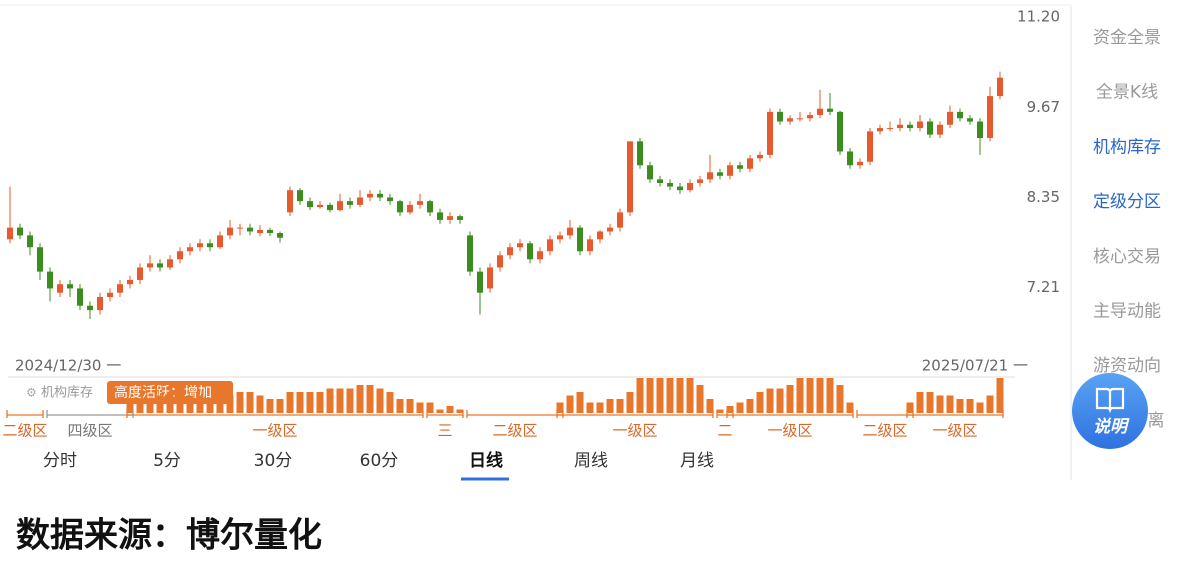  What do you see at coordinates (379, 461) in the screenshot?
I see `timeframe-tab: 60分` at bounding box center [379, 461].